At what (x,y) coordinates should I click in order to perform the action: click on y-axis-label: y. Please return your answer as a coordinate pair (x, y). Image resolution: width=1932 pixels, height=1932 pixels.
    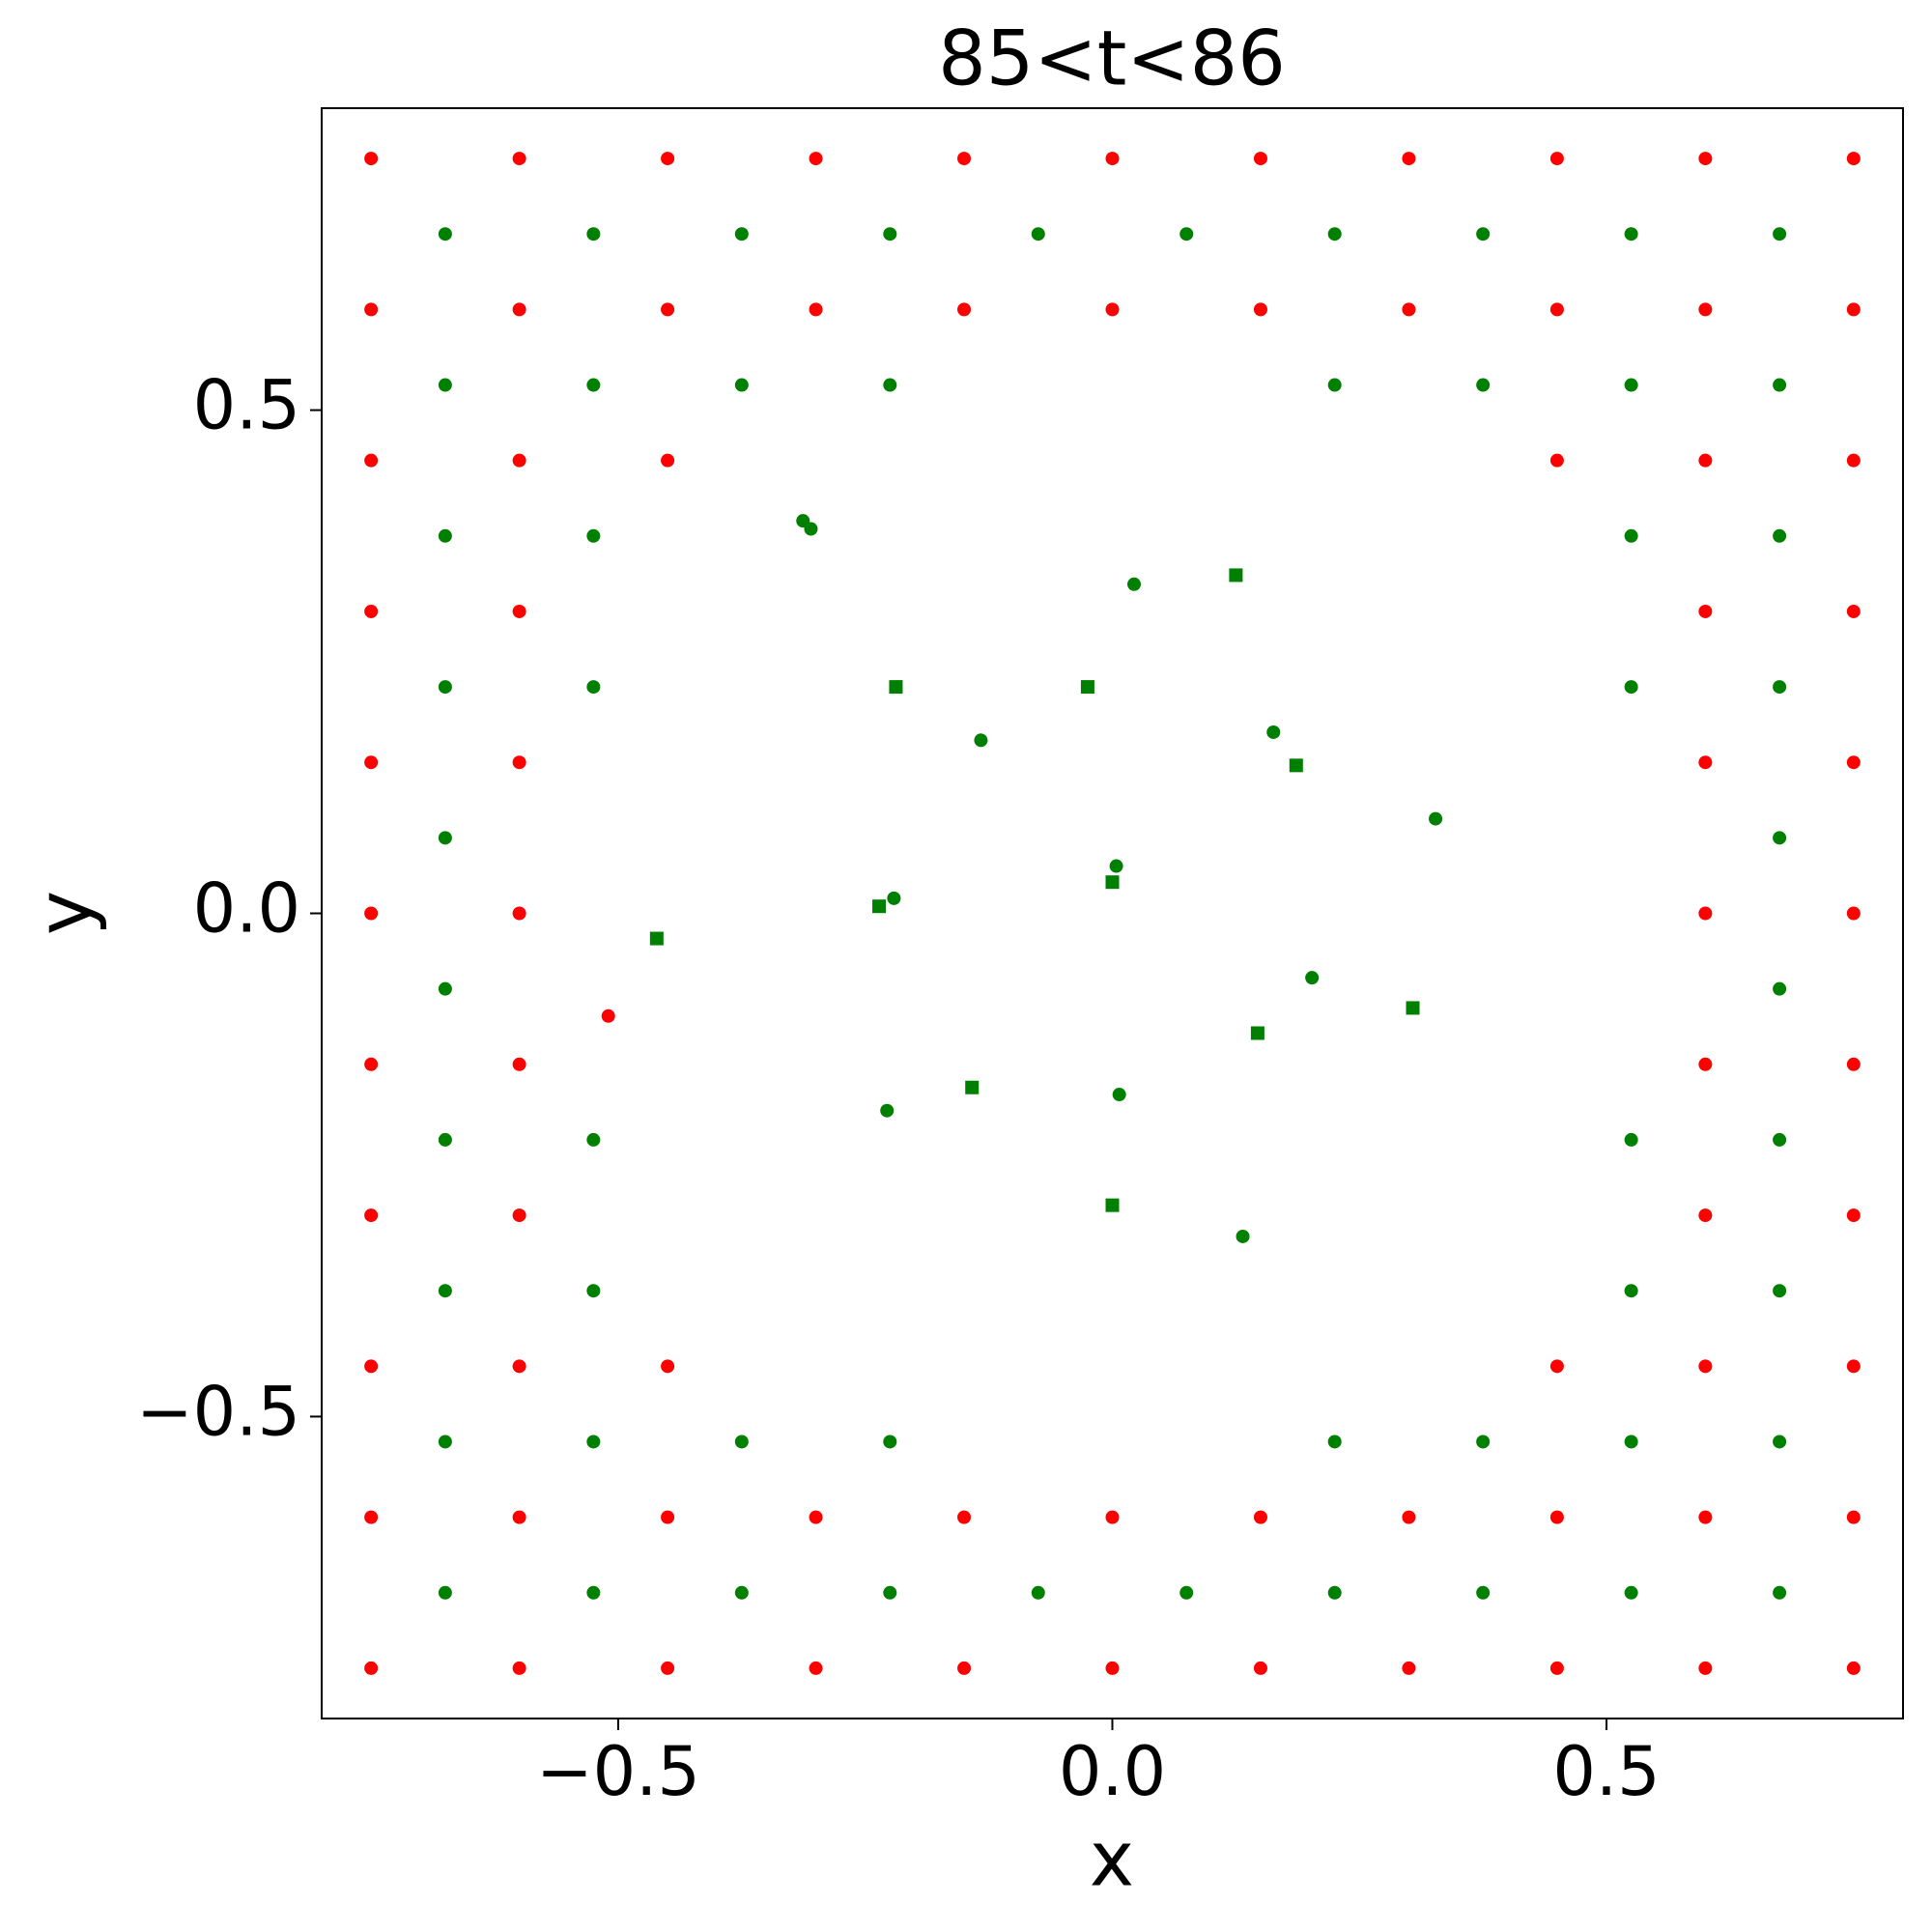
    Looking at the image, I should click on (64, 913).